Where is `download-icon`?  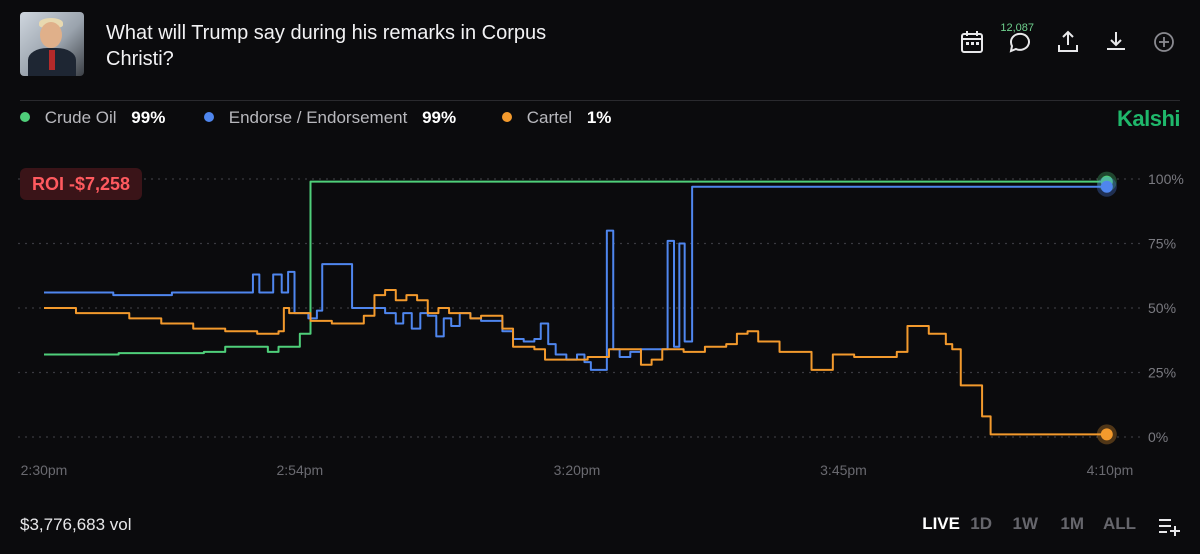 download-icon is located at coordinates (1116, 42).